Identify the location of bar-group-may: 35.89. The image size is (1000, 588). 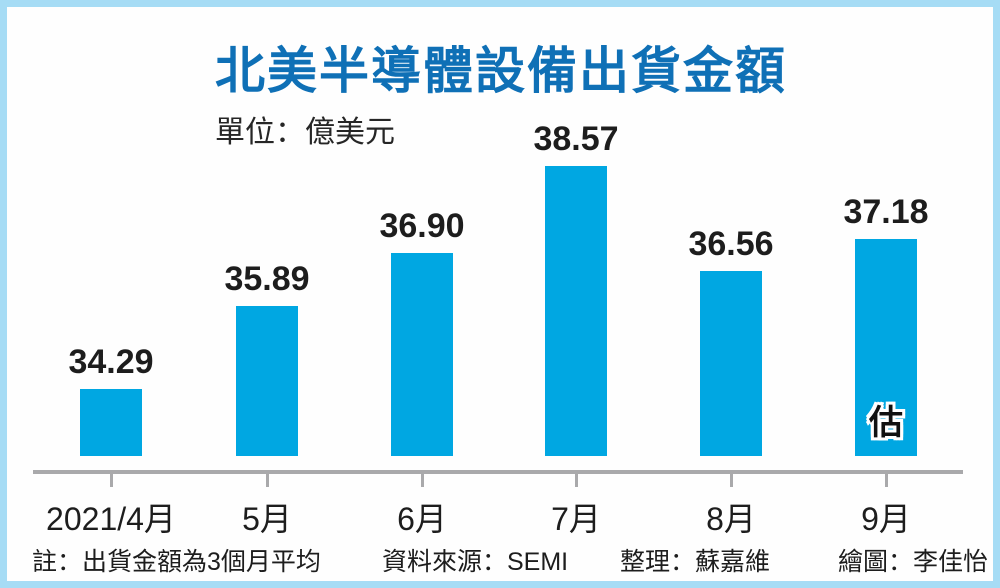
(267, 358).